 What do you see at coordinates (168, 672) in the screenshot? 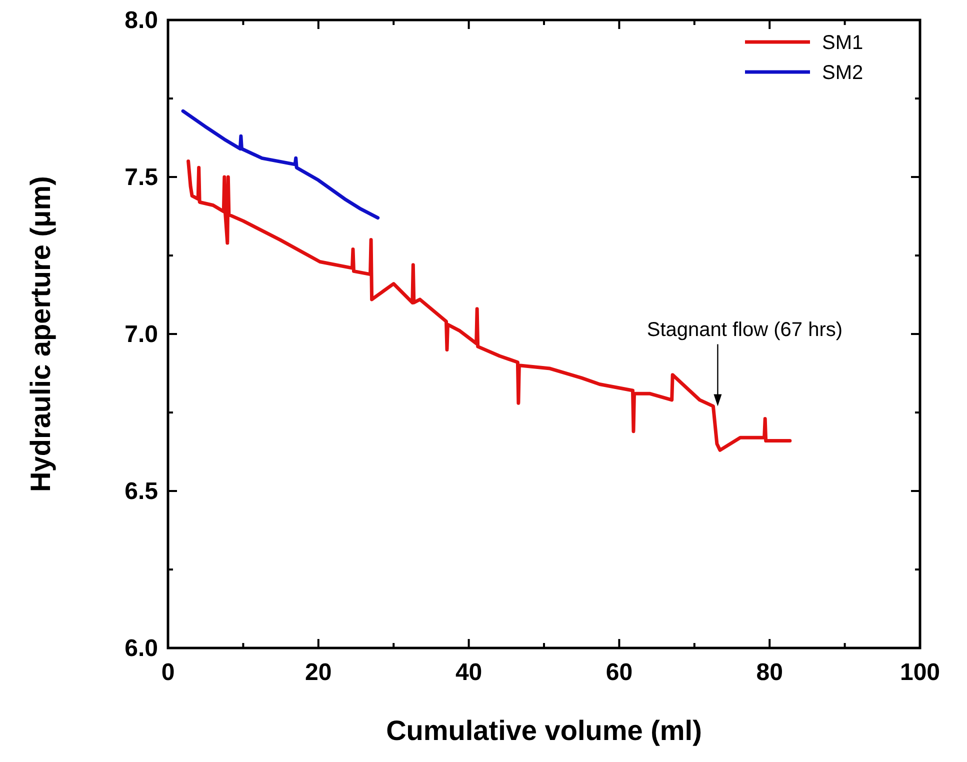
I see `x-tick-label: 0` at bounding box center [168, 672].